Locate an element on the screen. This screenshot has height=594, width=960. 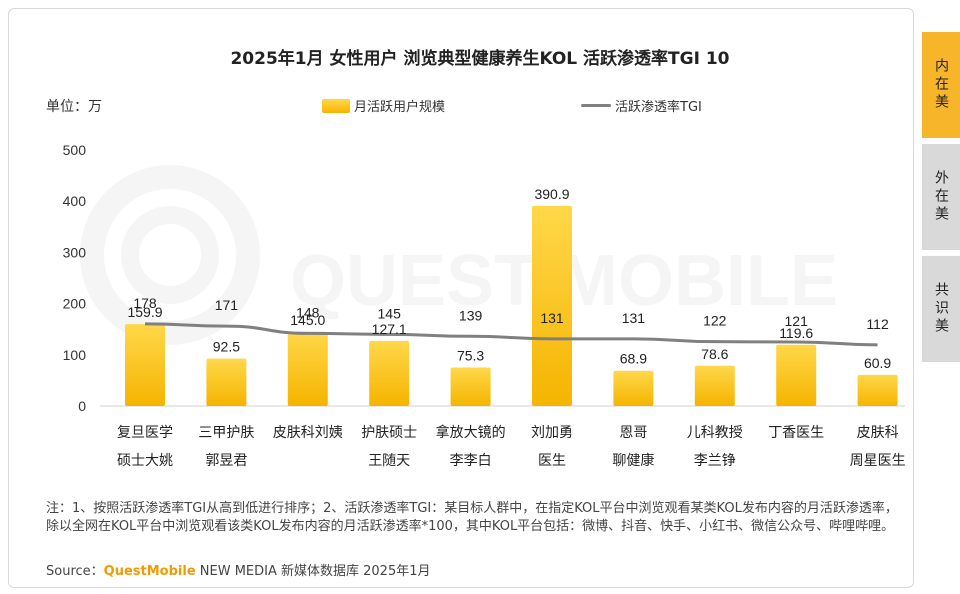
bar-value-label: 159.9 is located at coordinates (144, 312).